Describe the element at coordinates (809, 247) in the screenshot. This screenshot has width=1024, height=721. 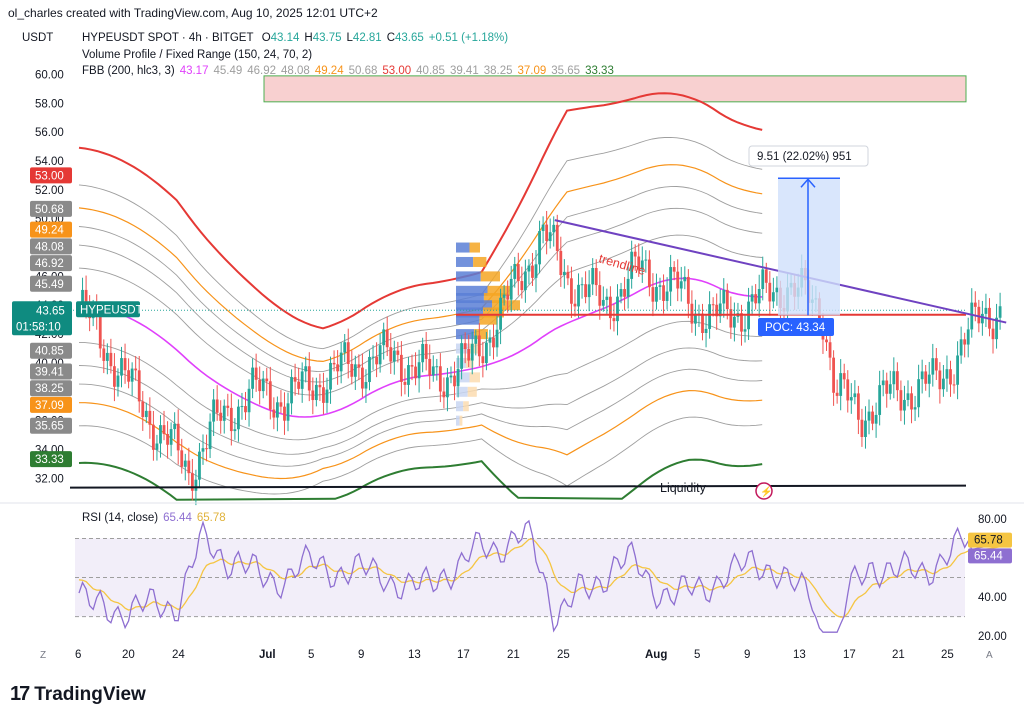
I see `measure-box` at that location.